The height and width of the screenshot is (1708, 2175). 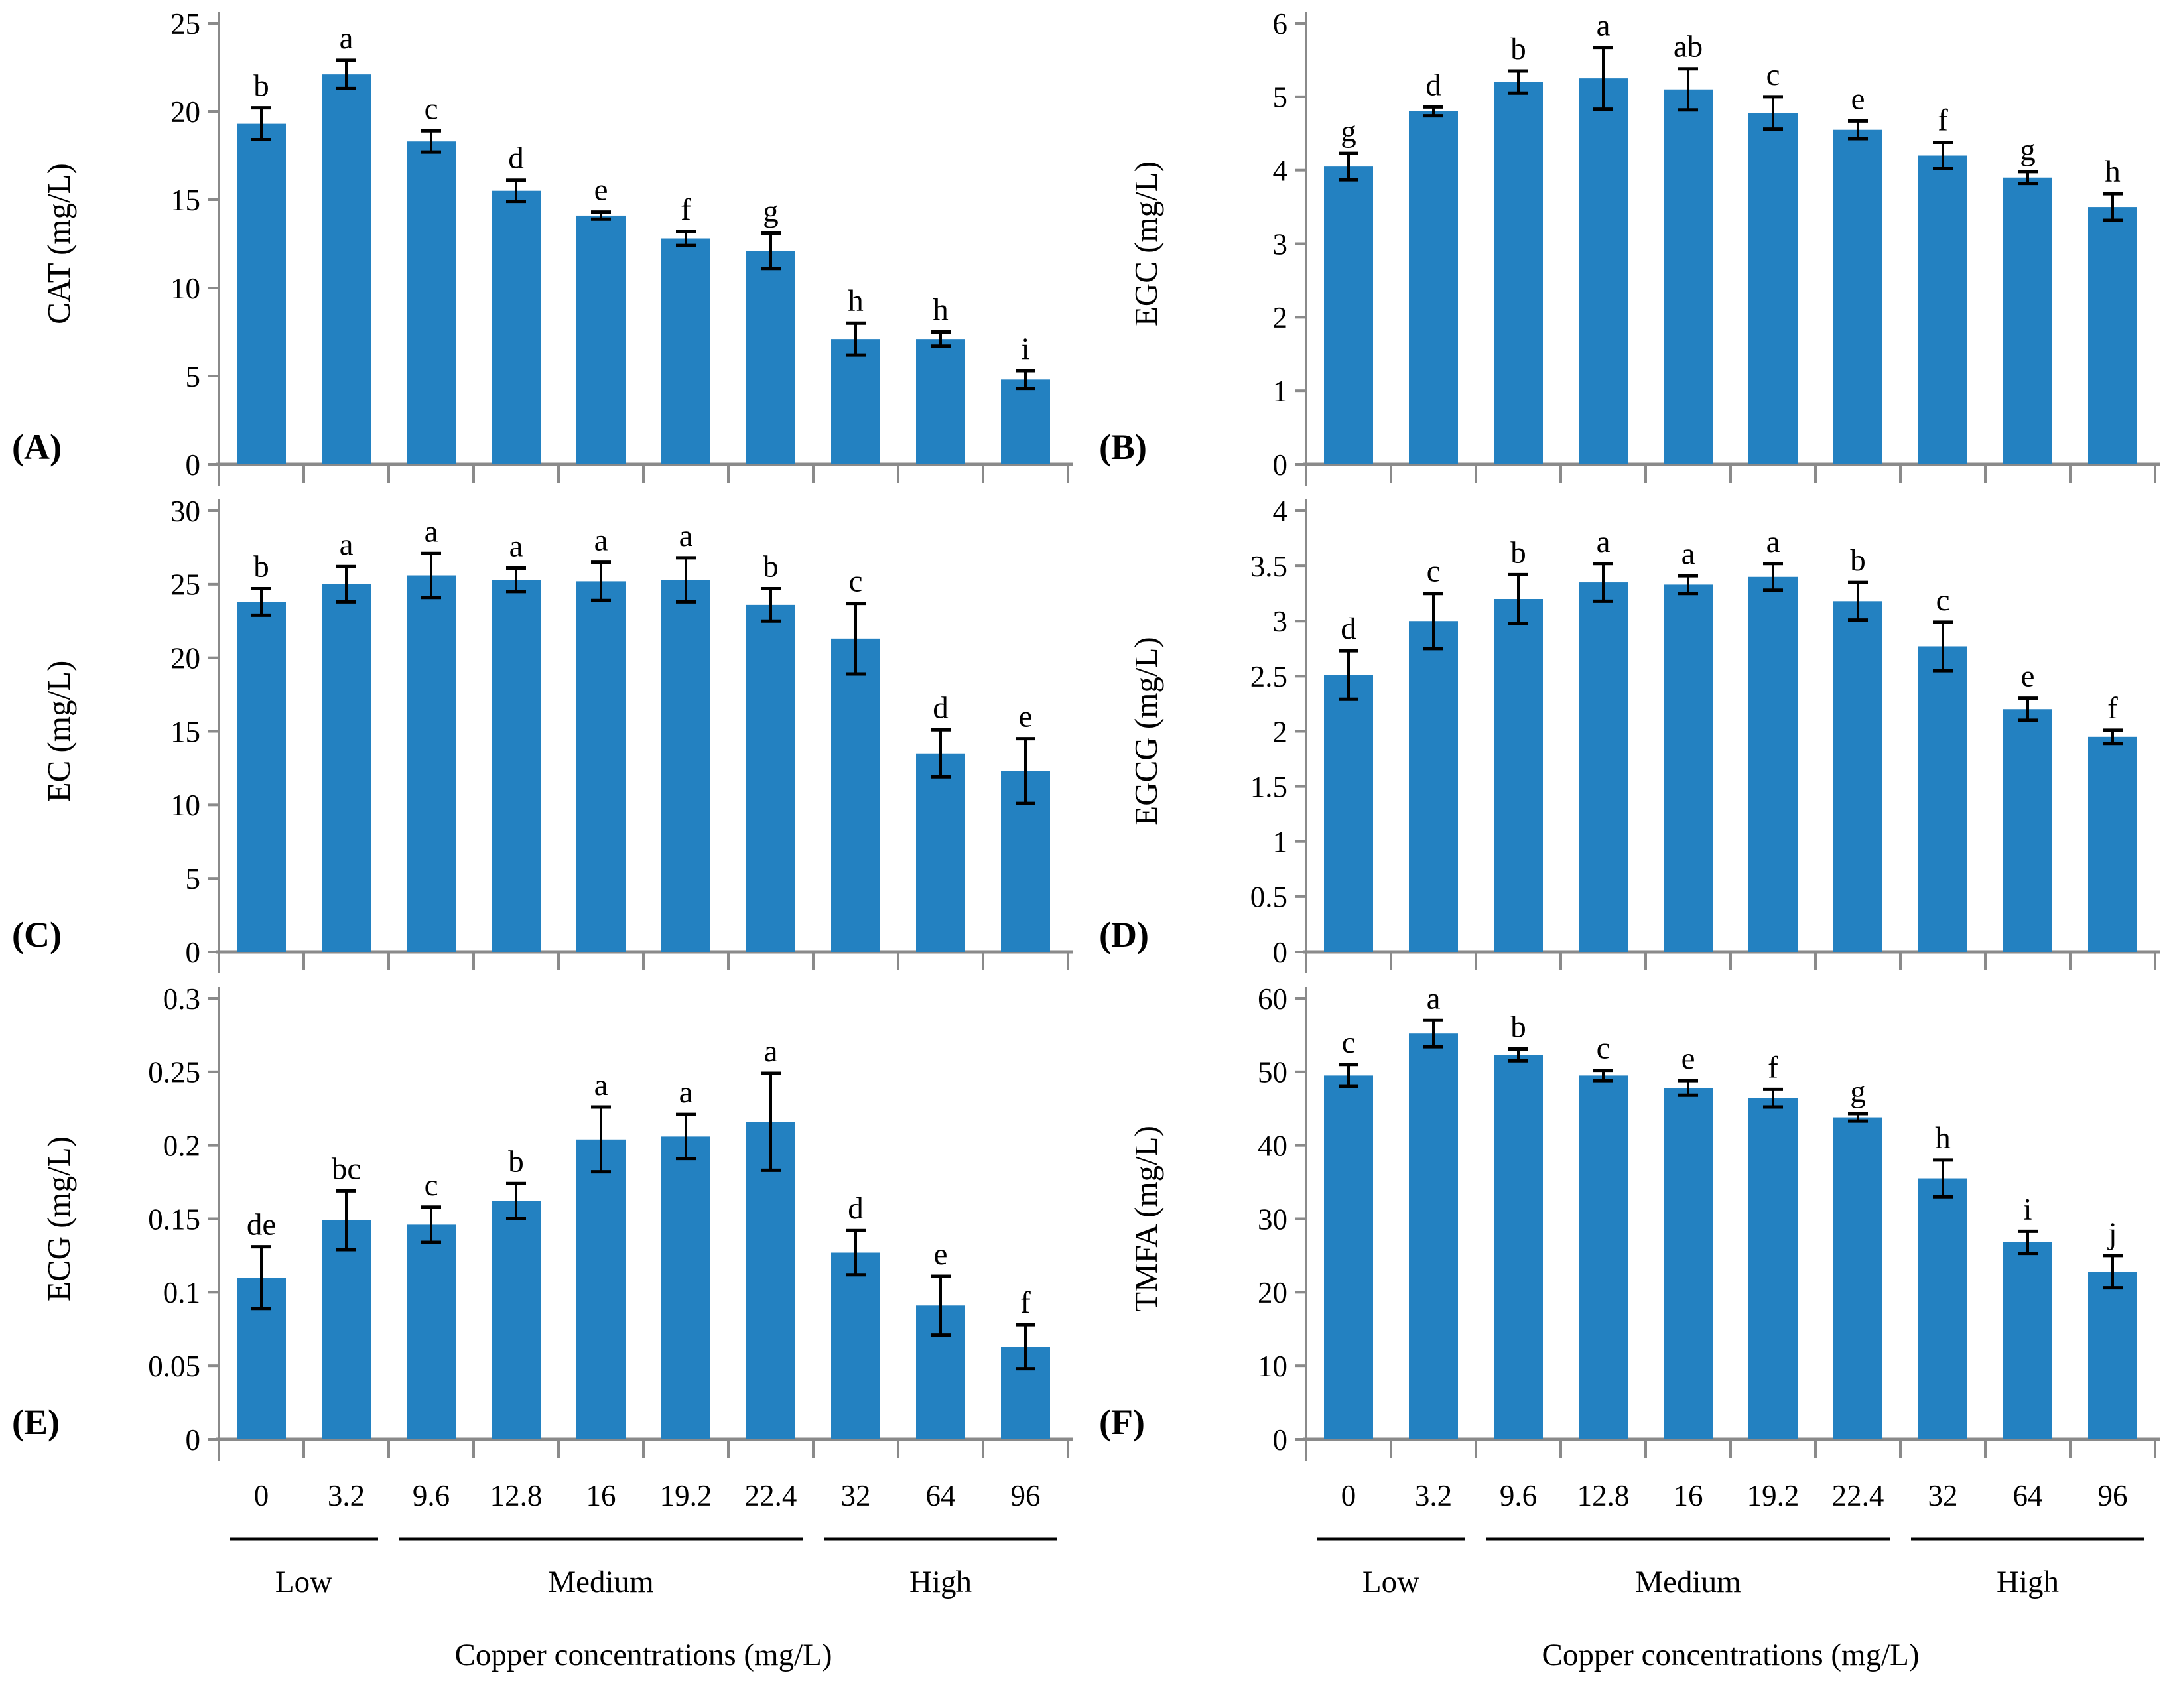 What do you see at coordinates (1124, 934) in the screenshot?
I see `panel-letter-label: (D)` at bounding box center [1124, 934].